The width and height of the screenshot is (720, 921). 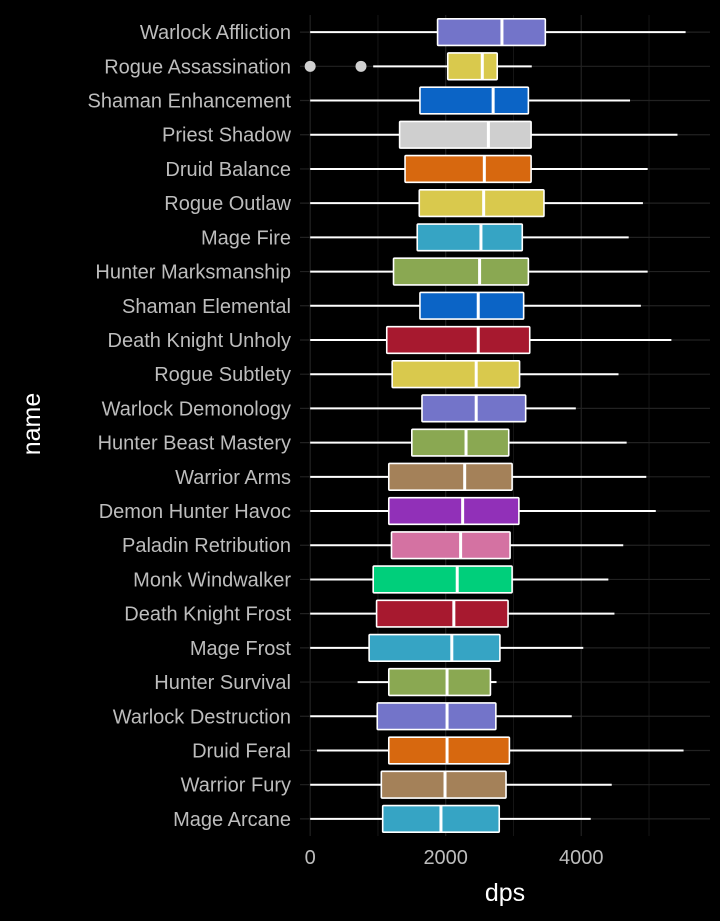 I want to click on category-label: Warrior Fury, so click(x=236, y=786).